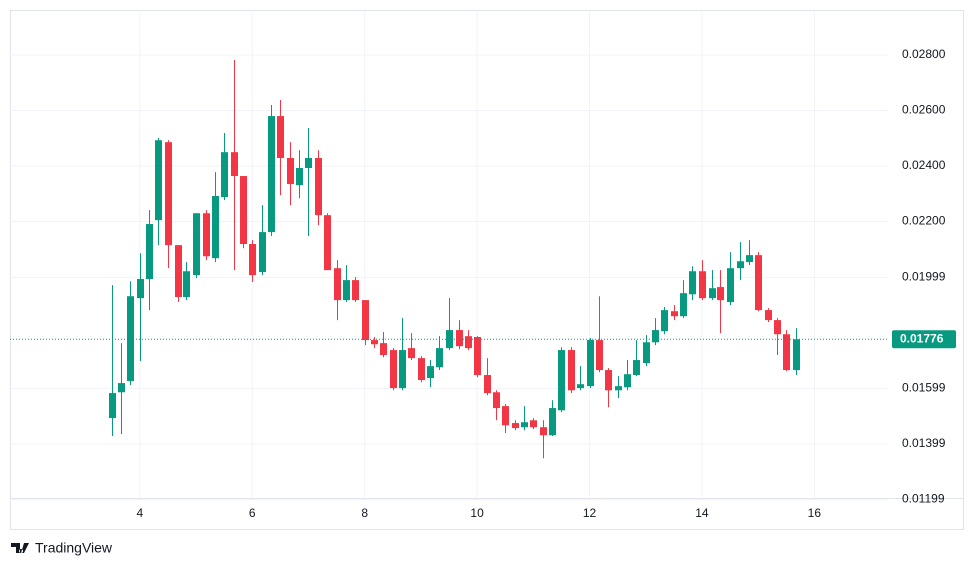 Image resolution: width=970 pixels, height=568 pixels. What do you see at coordinates (924, 165) in the screenshot?
I see `y-tick-label: 0.02400` at bounding box center [924, 165].